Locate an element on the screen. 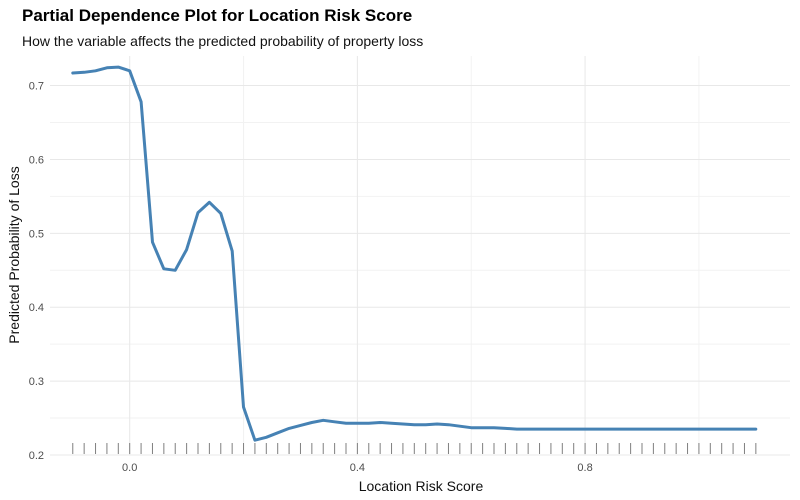 The height and width of the screenshot is (500, 800). x-tick-label: 0.4 is located at coordinates (357, 468).